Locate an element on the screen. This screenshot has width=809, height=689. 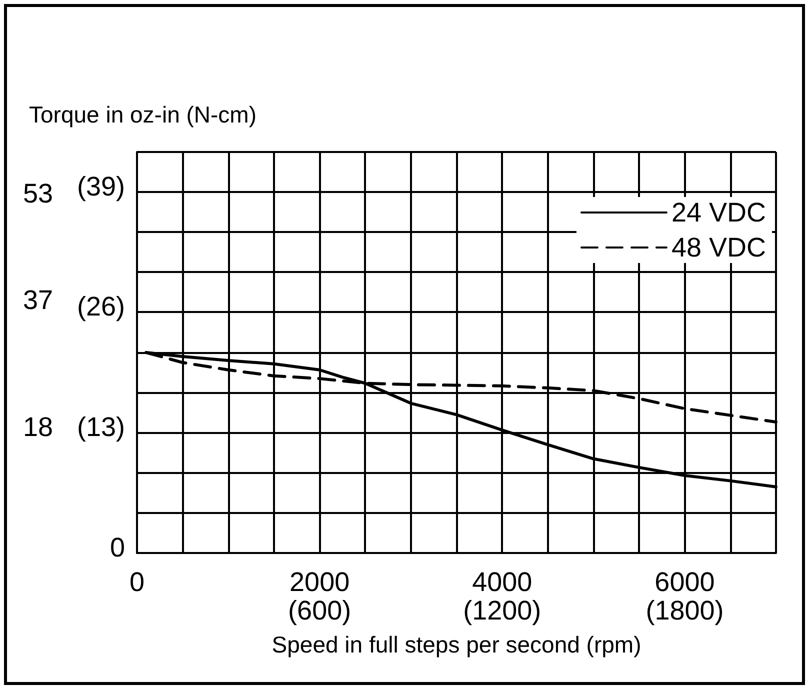
y-tick-label: (39) is located at coordinates (100, 186).